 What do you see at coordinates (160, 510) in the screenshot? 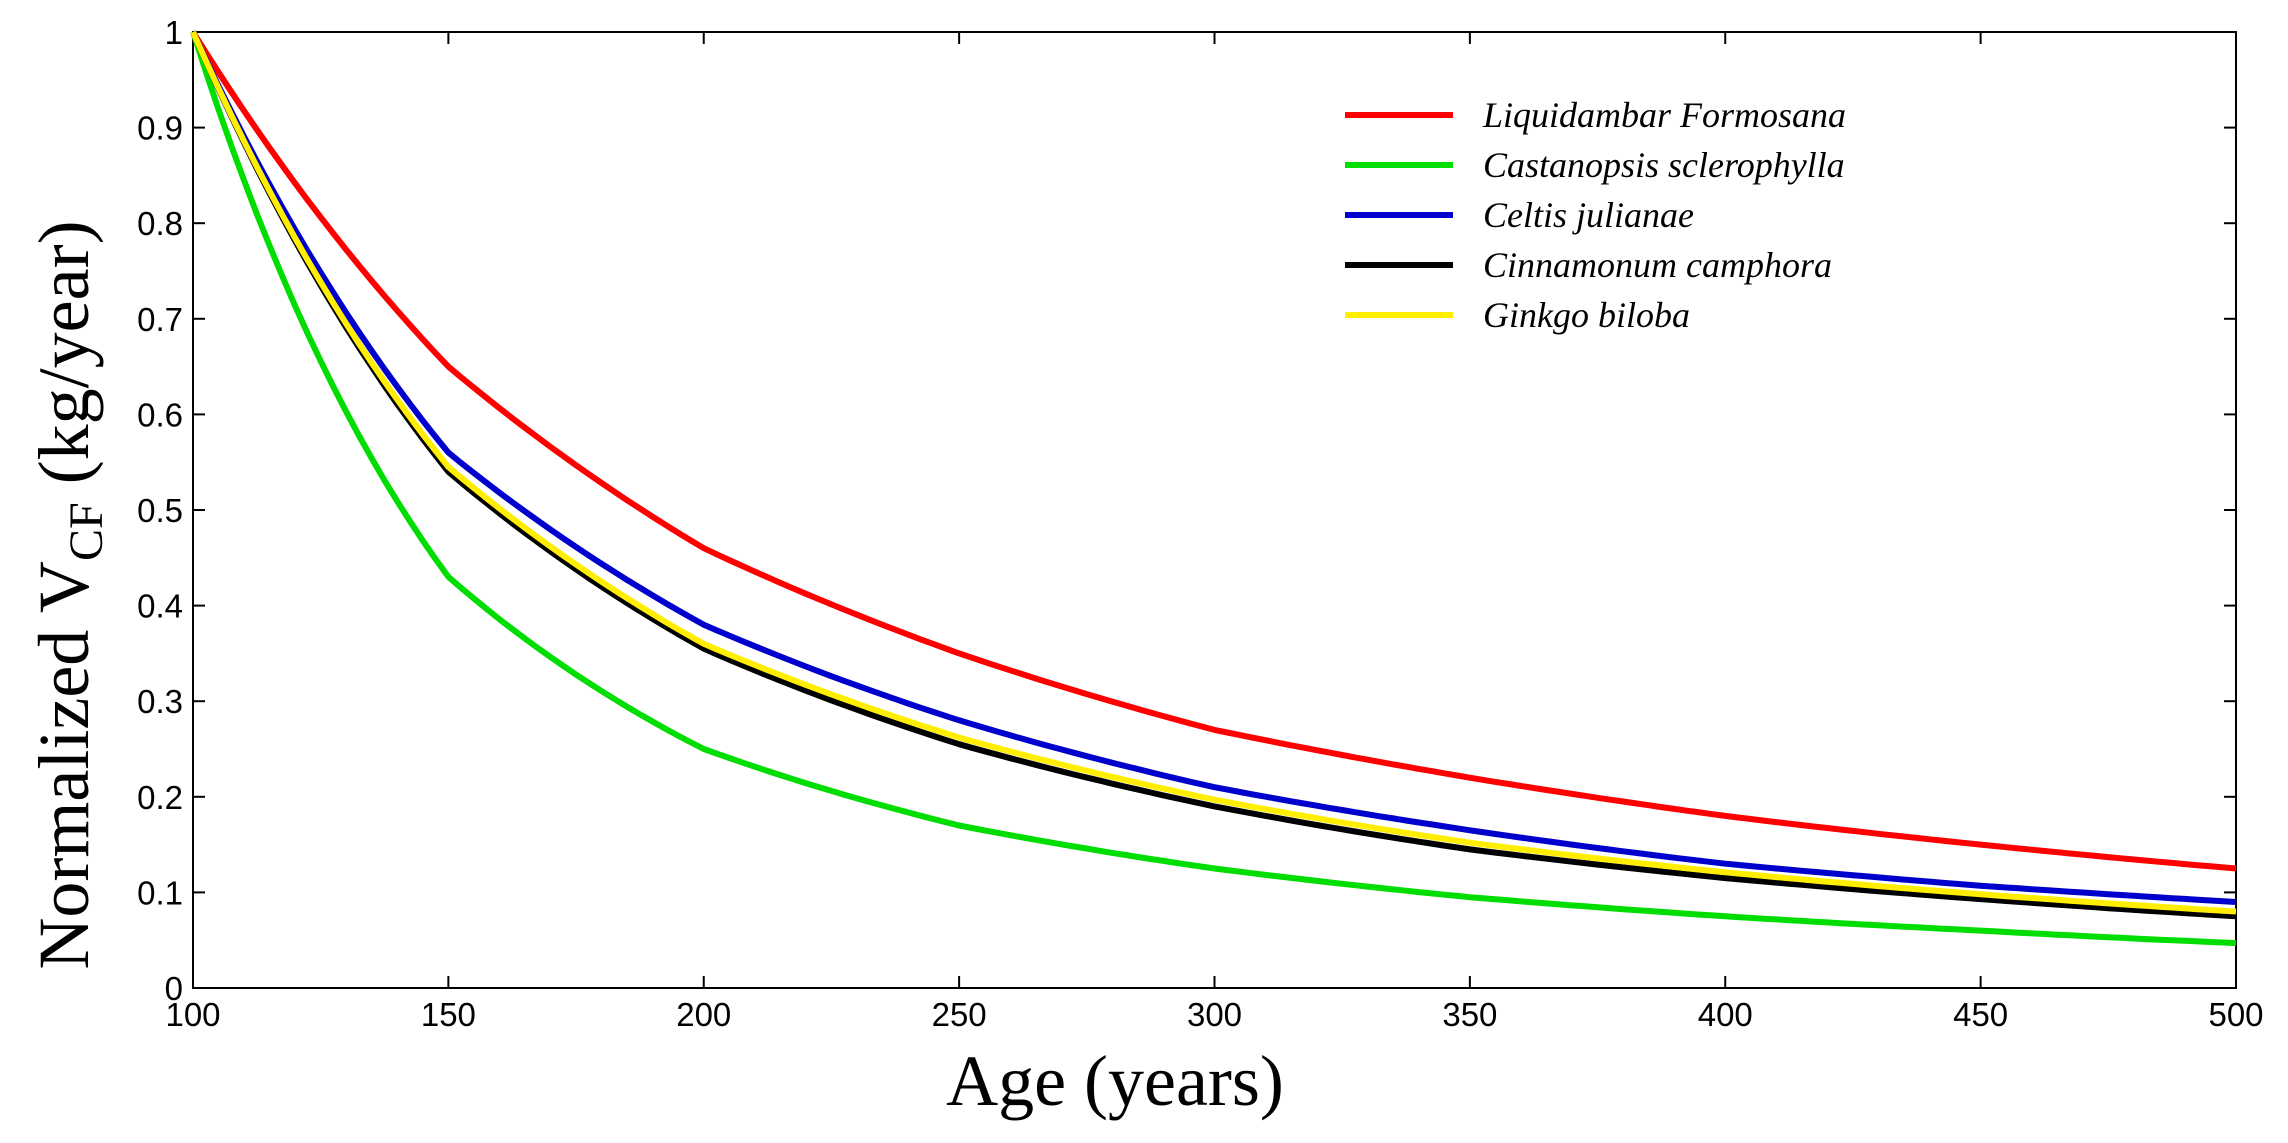
I see `y-tick-label: 0.5` at bounding box center [160, 510].